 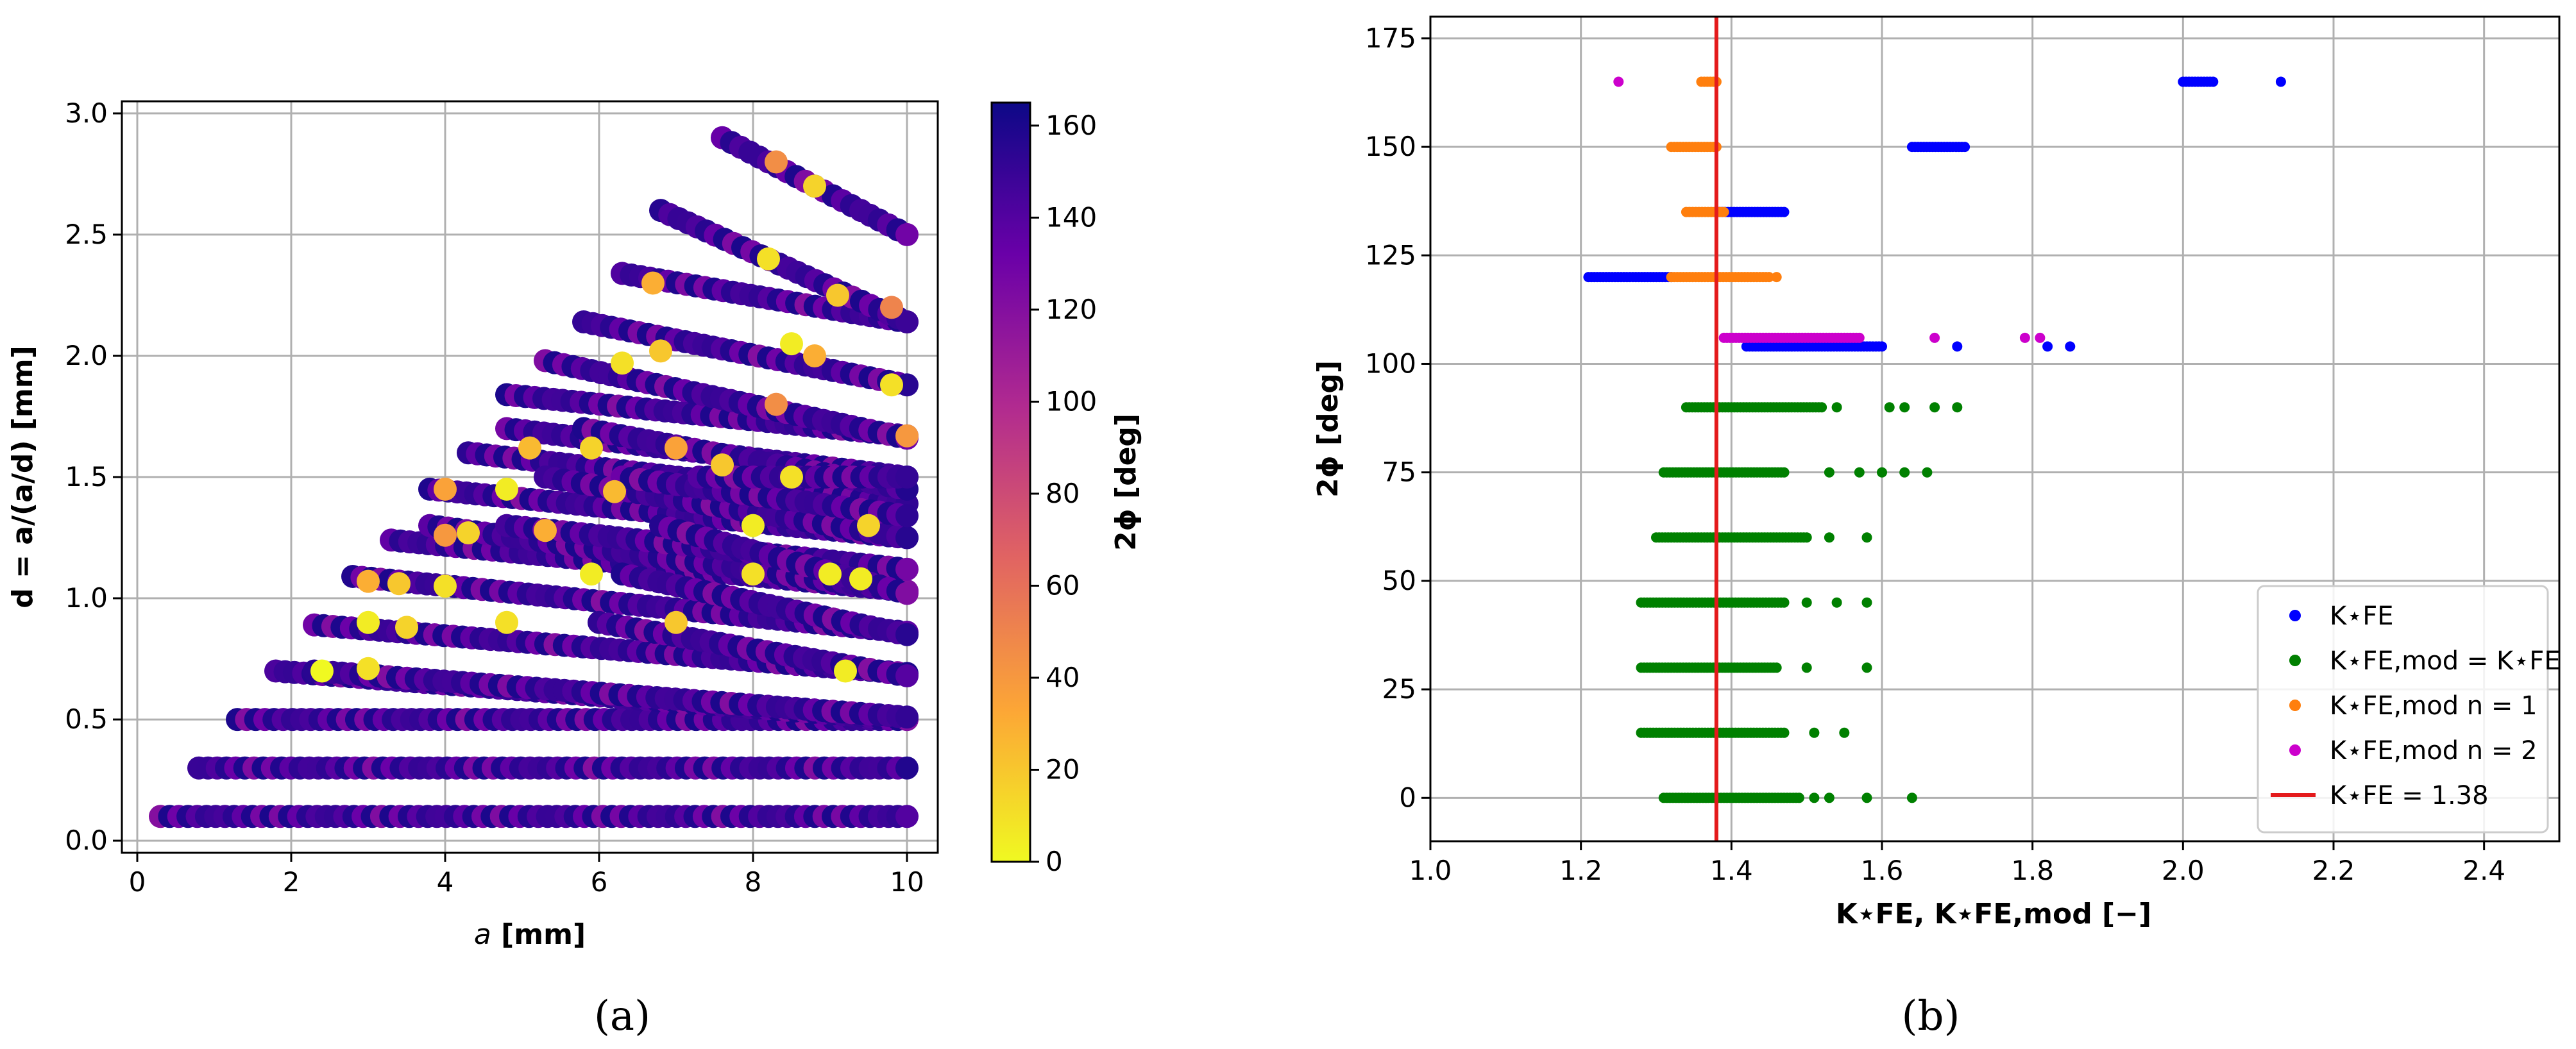 What do you see at coordinates (2183, 871) in the screenshot?
I see `panel-b-x-tick-label: 2.0` at bounding box center [2183, 871].